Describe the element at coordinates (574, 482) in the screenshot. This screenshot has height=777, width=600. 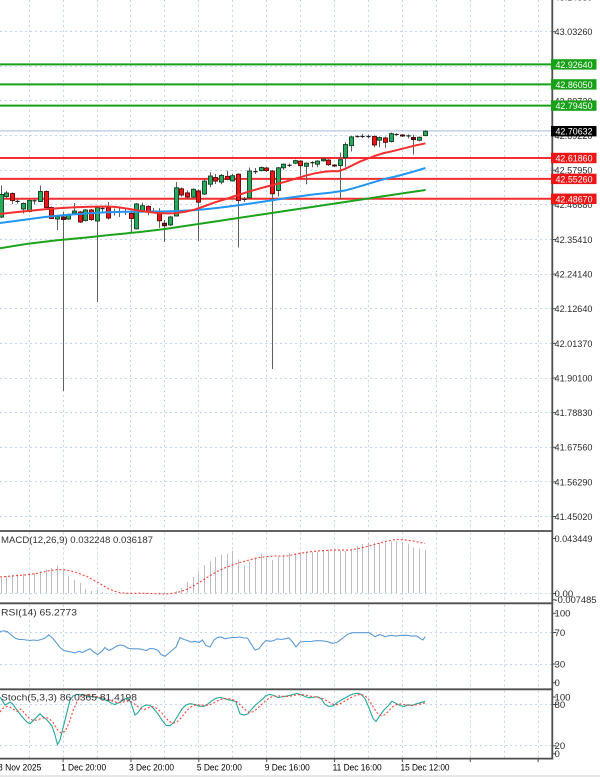
I see `svg-text: 41.56290` at that location.